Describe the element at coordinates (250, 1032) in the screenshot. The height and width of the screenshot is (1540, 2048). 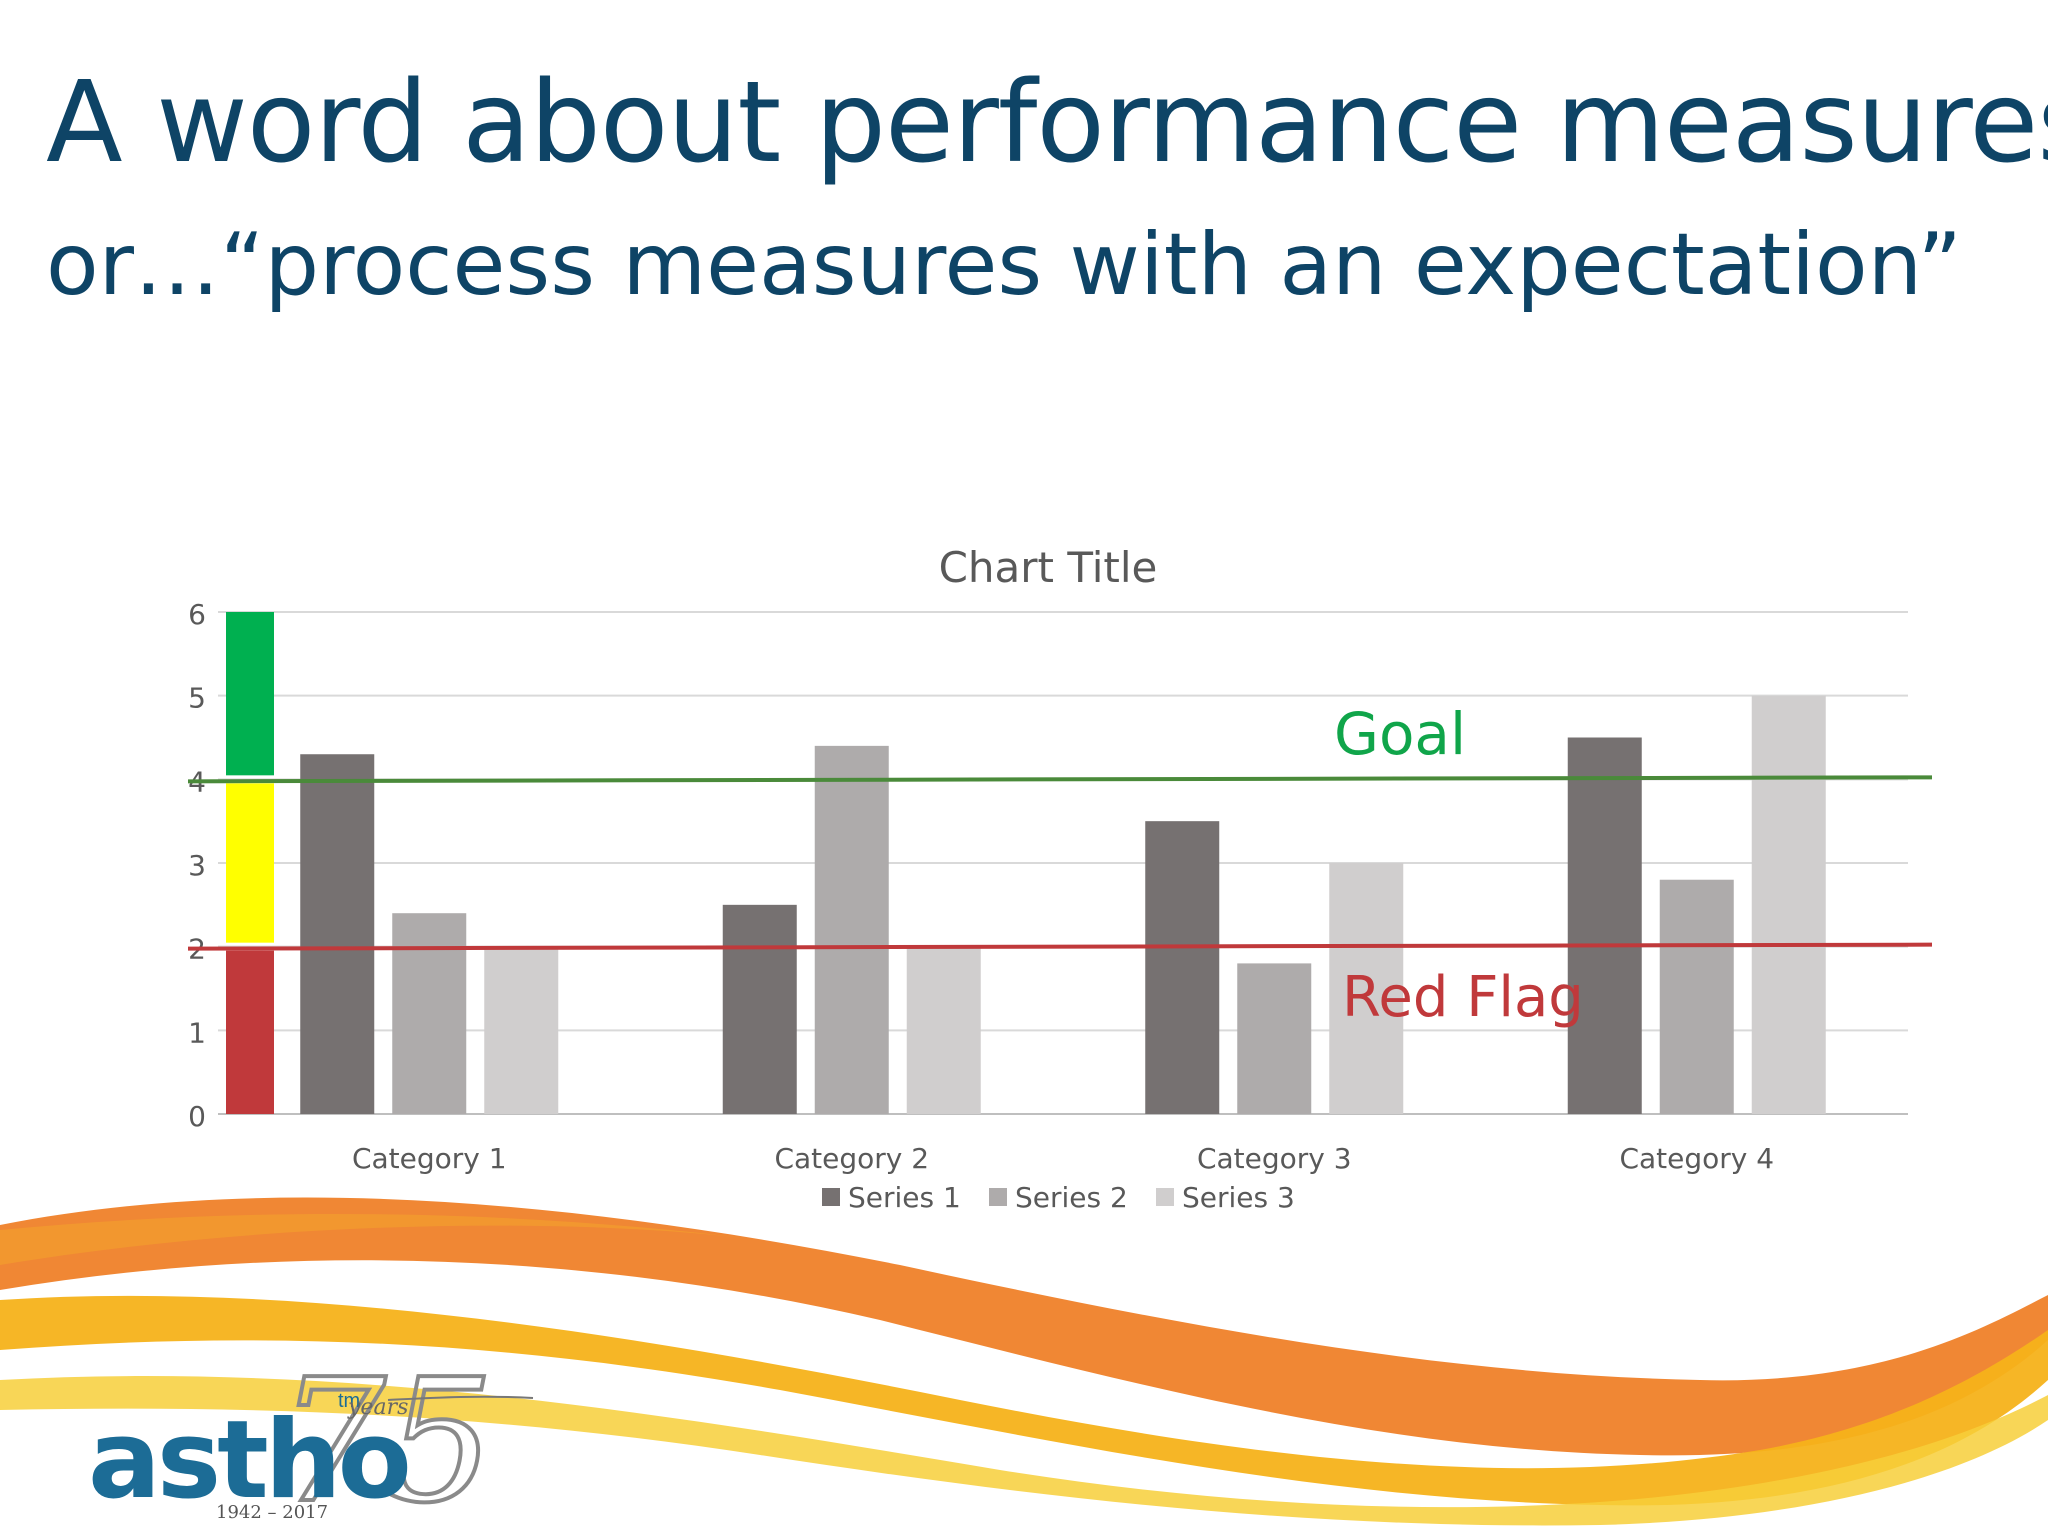
I see `status-band-red` at that location.